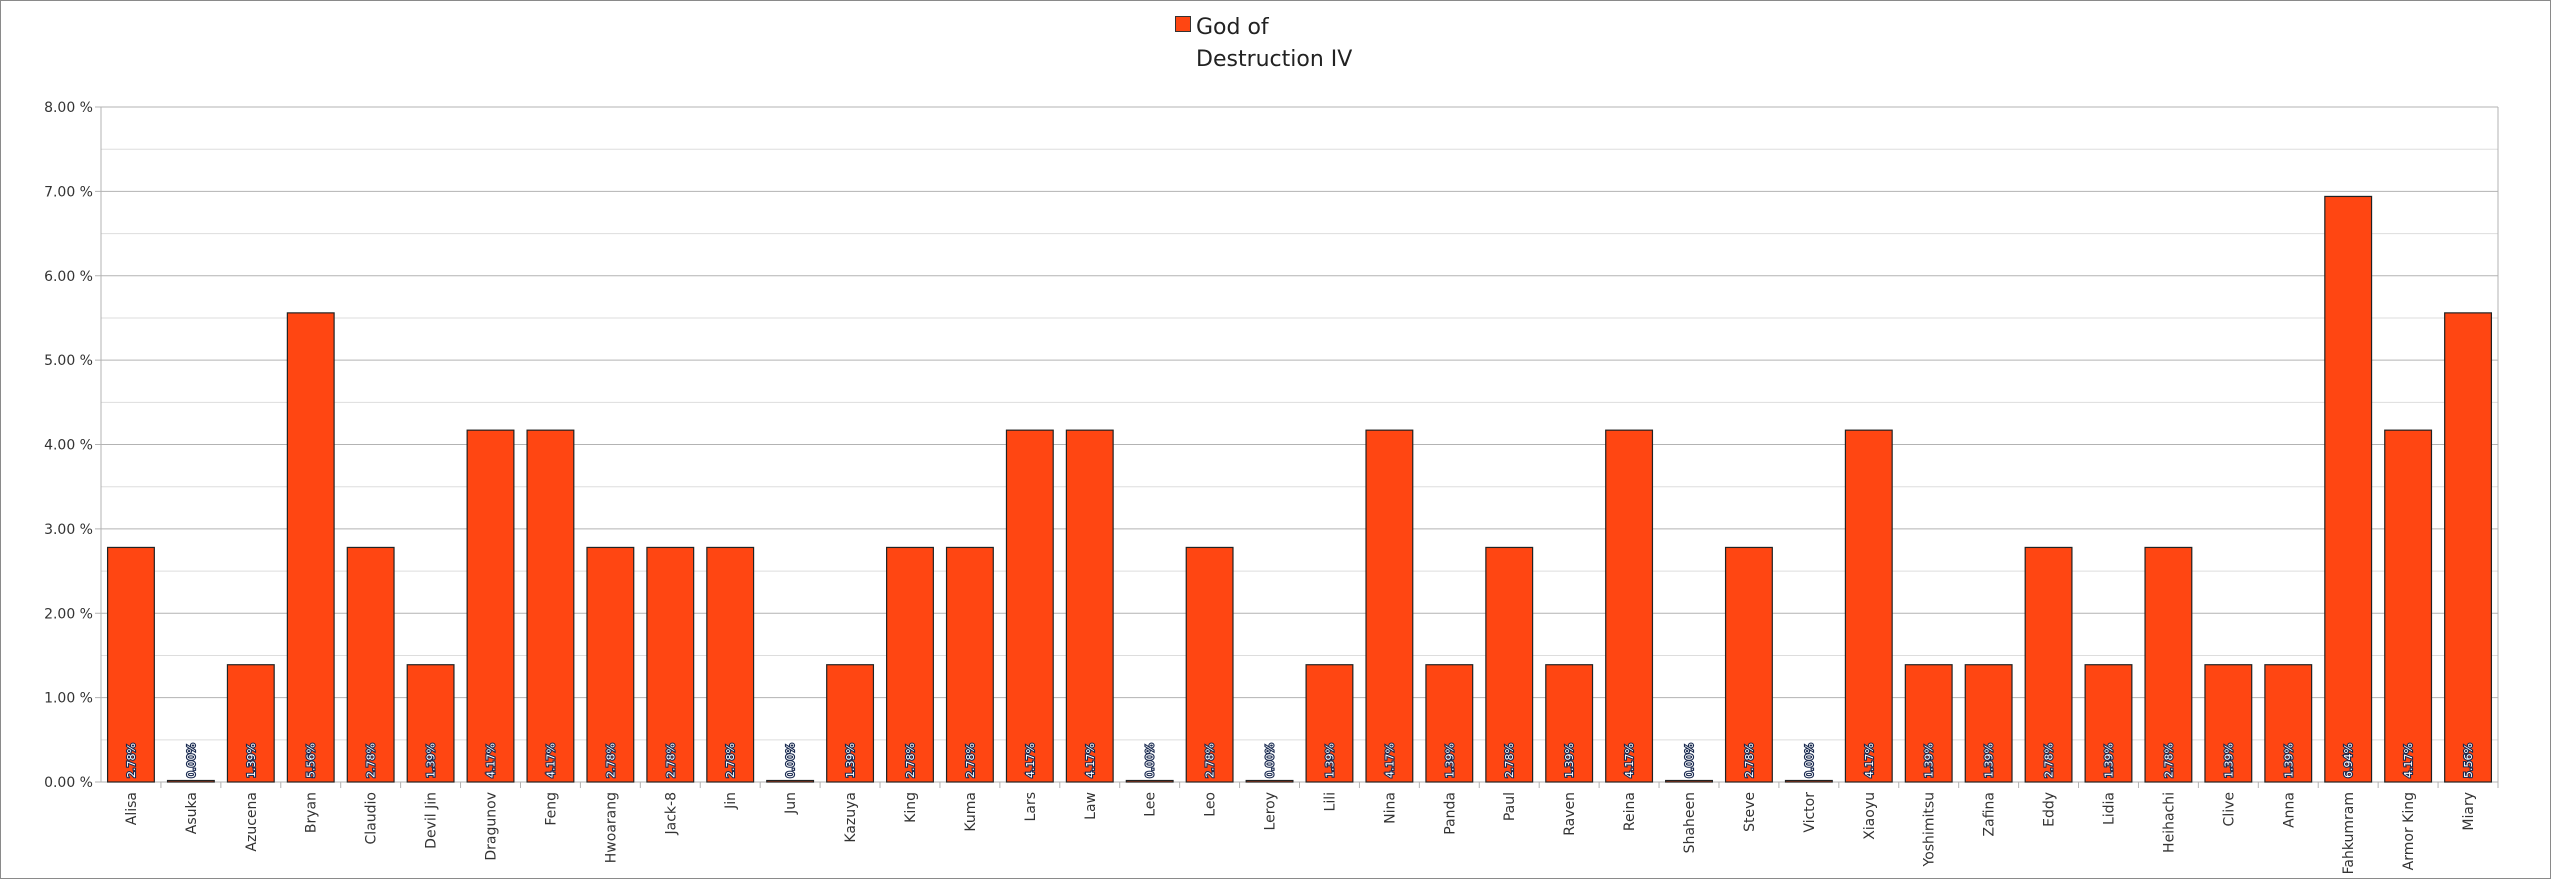 This screenshot has height=879, width=2551. What do you see at coordinates (1274, 43) in the screenshot?
I see `legend-label: God of Destruction IV` at bounding box center [1274, 43].